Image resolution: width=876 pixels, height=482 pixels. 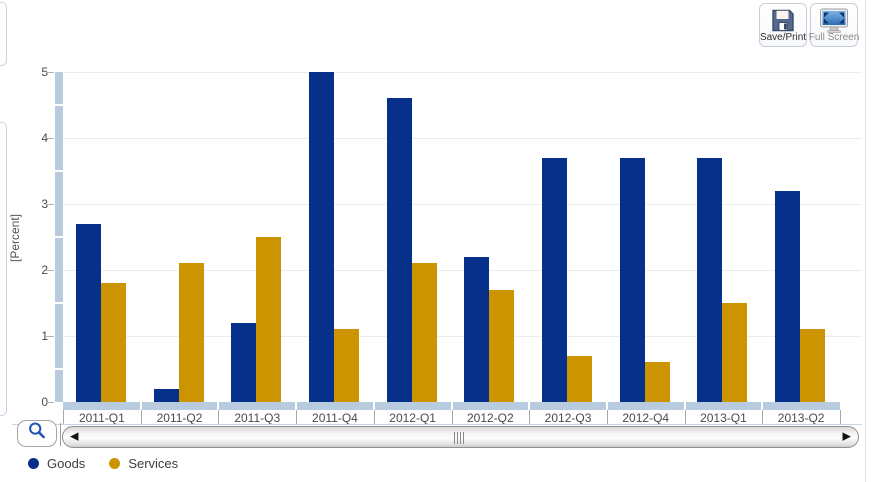 I want to click on bar-services-2011-Q3, so click(x=269, y=319).